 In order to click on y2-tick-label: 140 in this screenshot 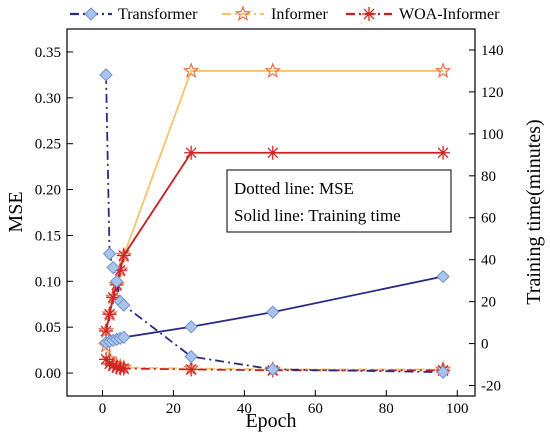, I will do `click(492, 51)`.